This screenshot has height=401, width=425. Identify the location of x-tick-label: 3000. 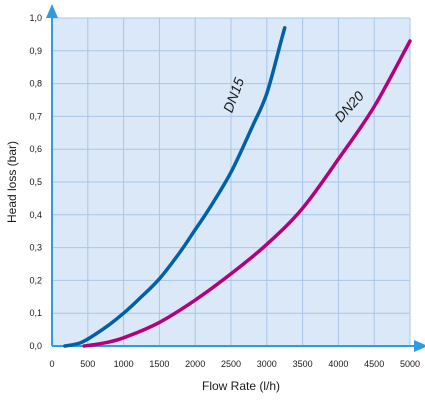
(267, 364).